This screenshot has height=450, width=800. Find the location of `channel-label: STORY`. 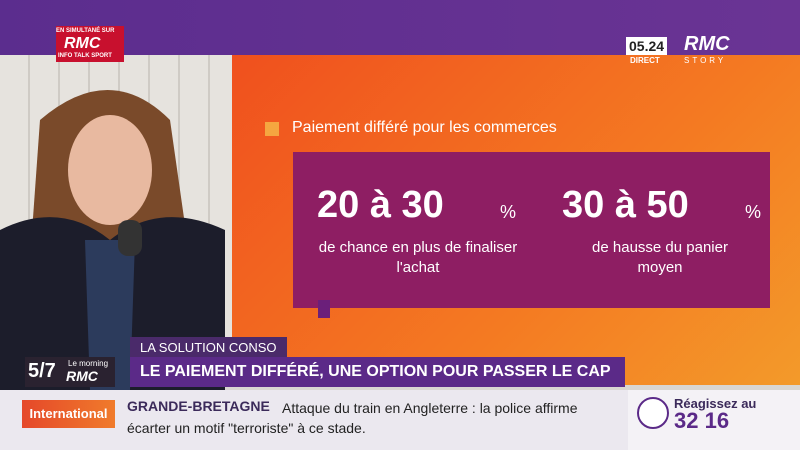

channel-label: STORY is located at coordinates (705, 60).